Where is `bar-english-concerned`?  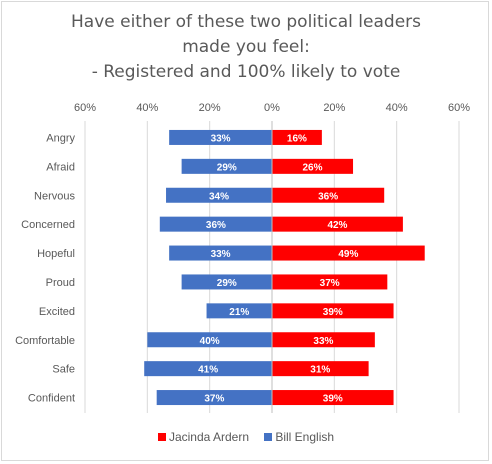 bar-english-concerned is located at coordinates (215, 224).